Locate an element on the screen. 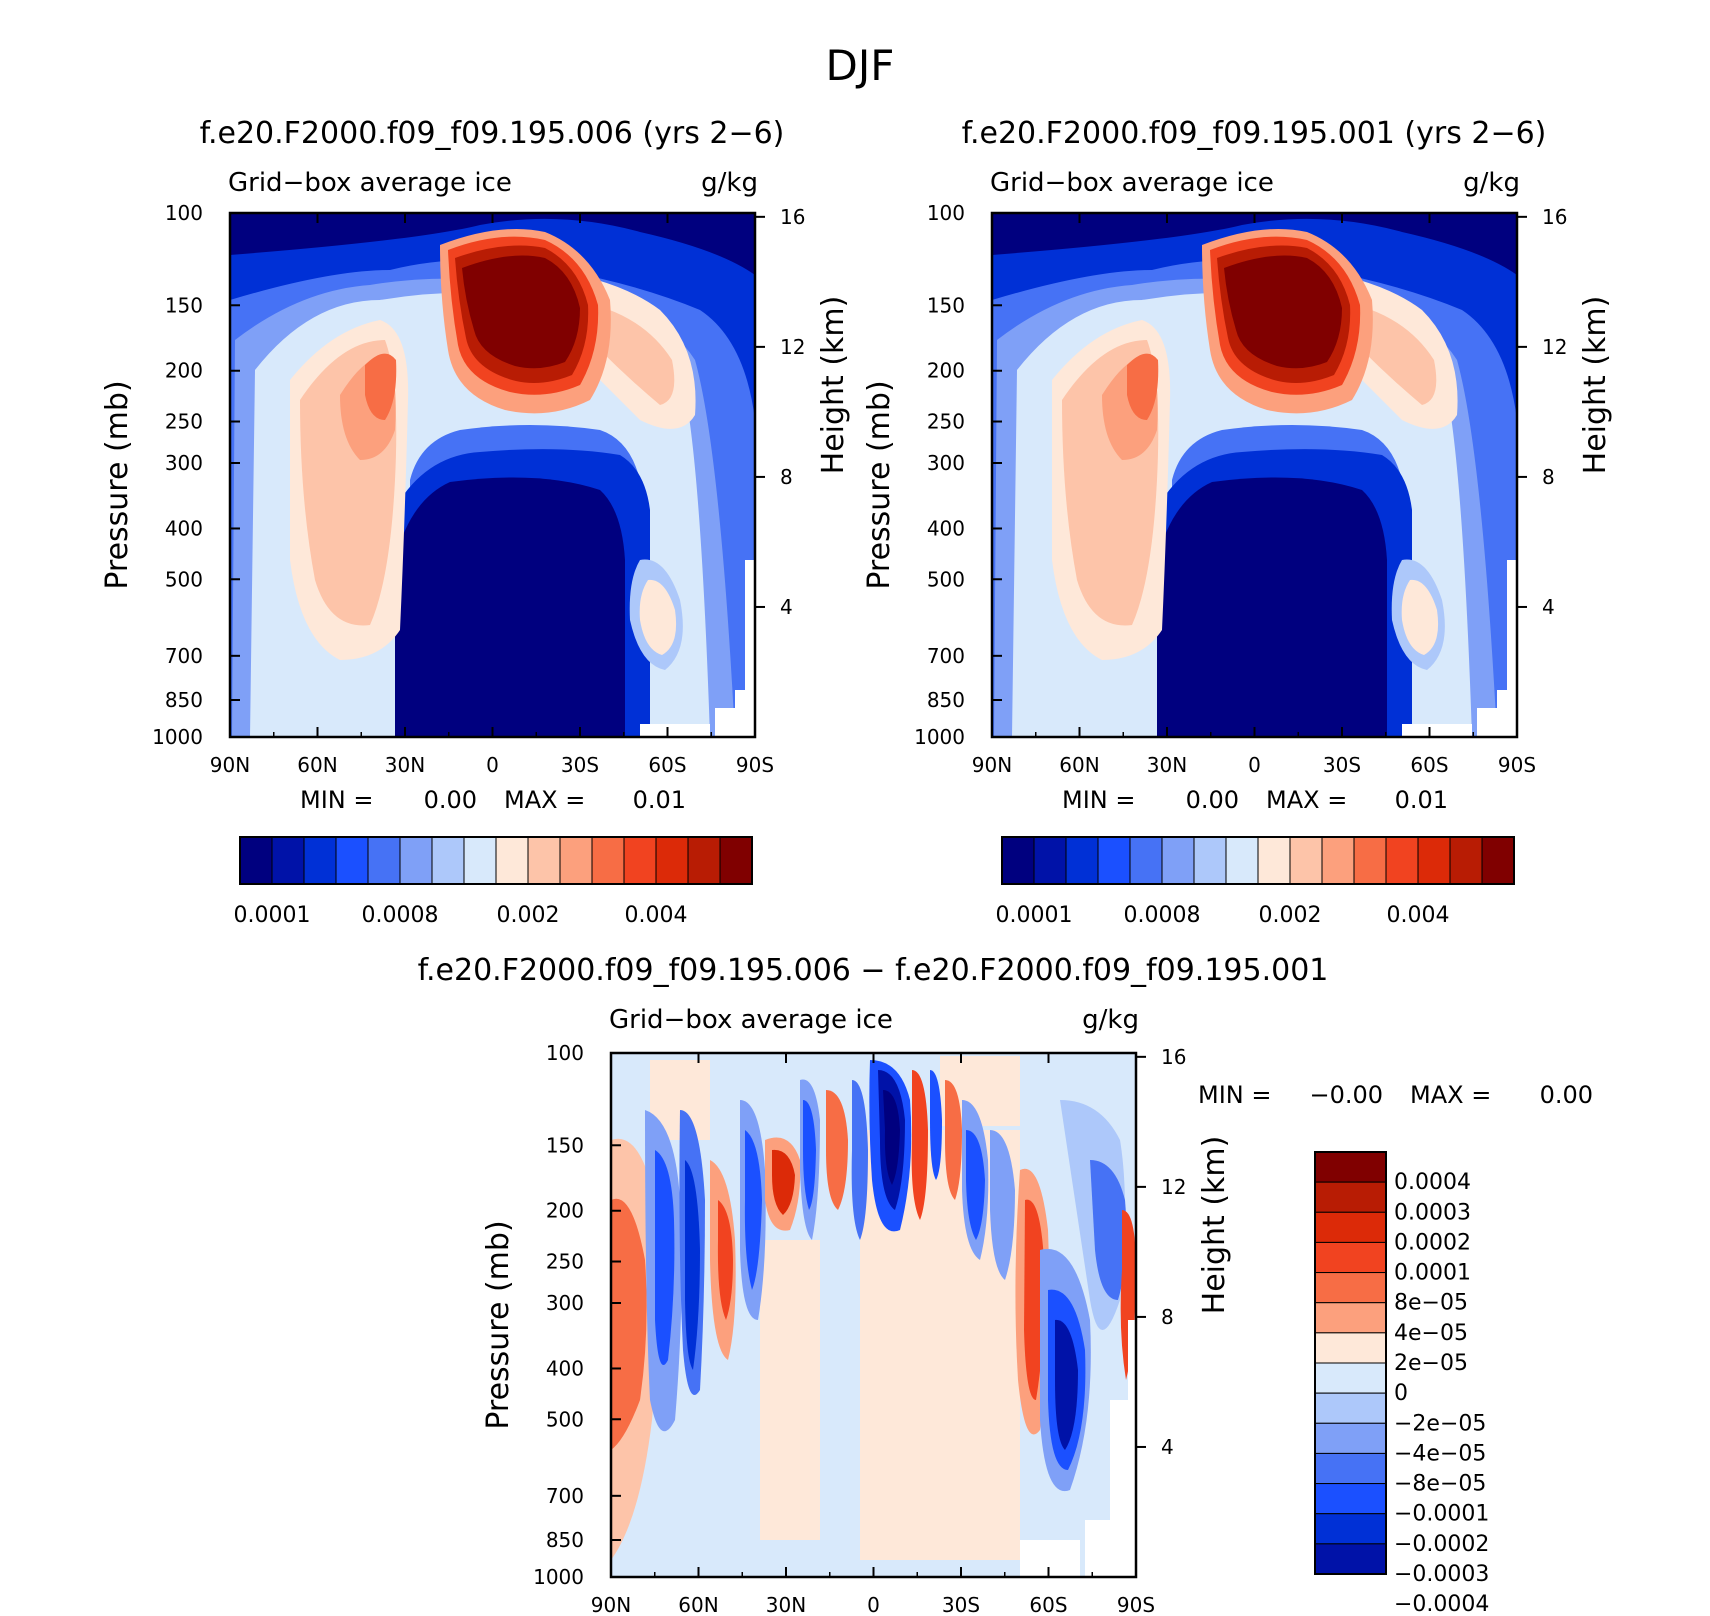  colorbar-label: 2e−05 is located at coordinates (1431, 1363).